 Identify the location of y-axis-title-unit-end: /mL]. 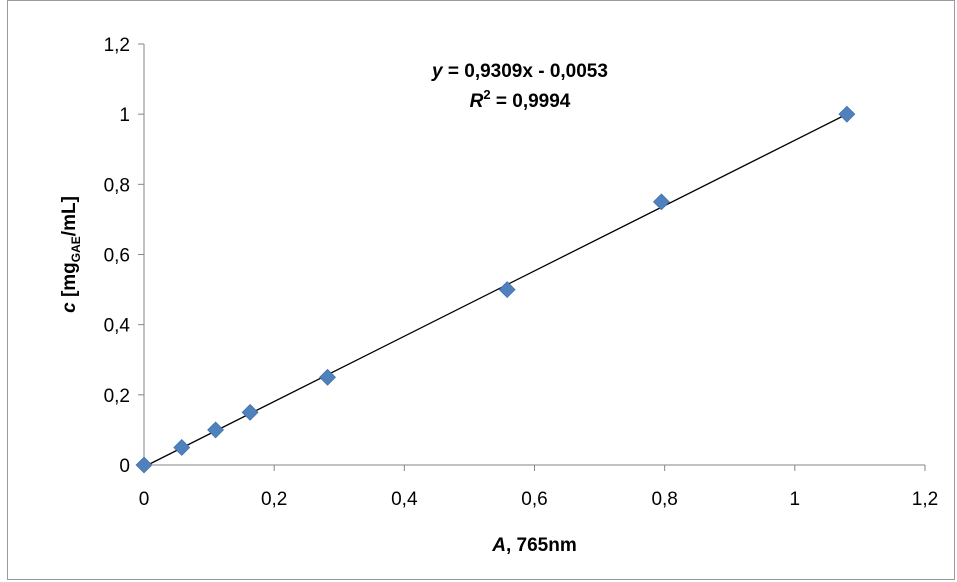
(69, 216).